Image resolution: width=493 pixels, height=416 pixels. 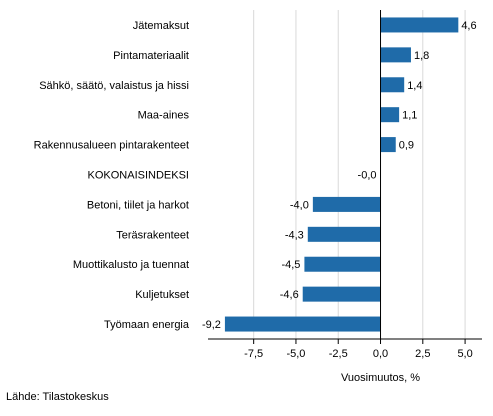 I want to click on x-tick-label: 2,5, so click(x=422, y=354).